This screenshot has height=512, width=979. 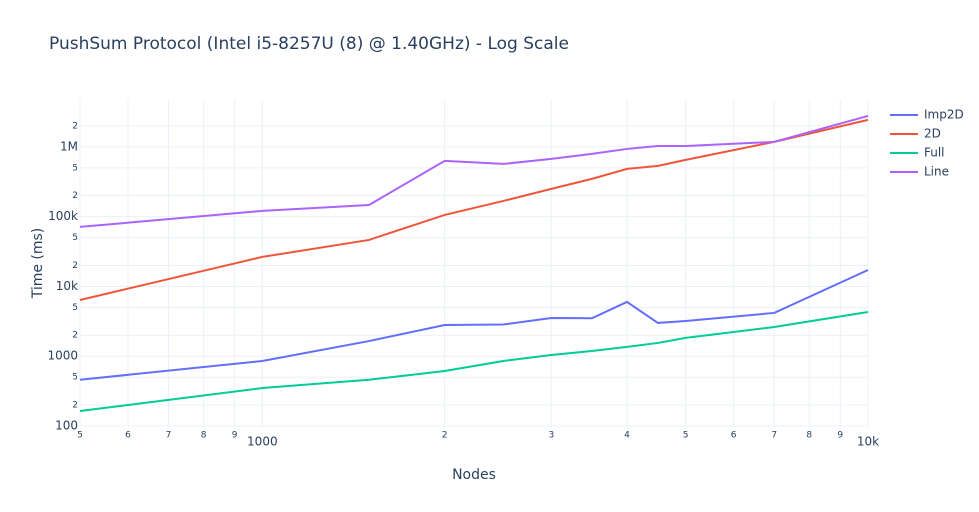 I want to click on y-tick-label: 100, so click(x=66, y=426).